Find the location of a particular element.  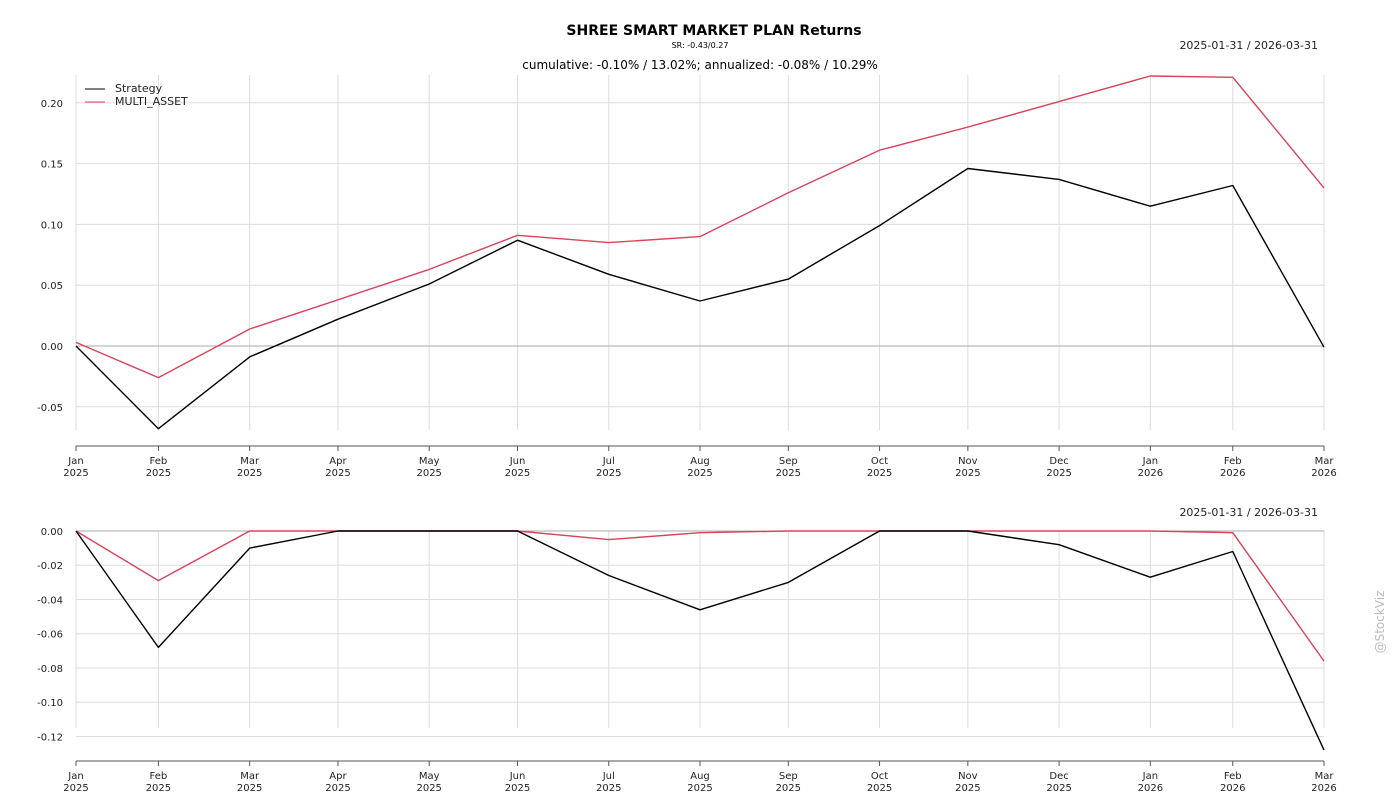

chart-title: SHREE SMART MARKET PLAN Returns is located at coordinates (713, 31).